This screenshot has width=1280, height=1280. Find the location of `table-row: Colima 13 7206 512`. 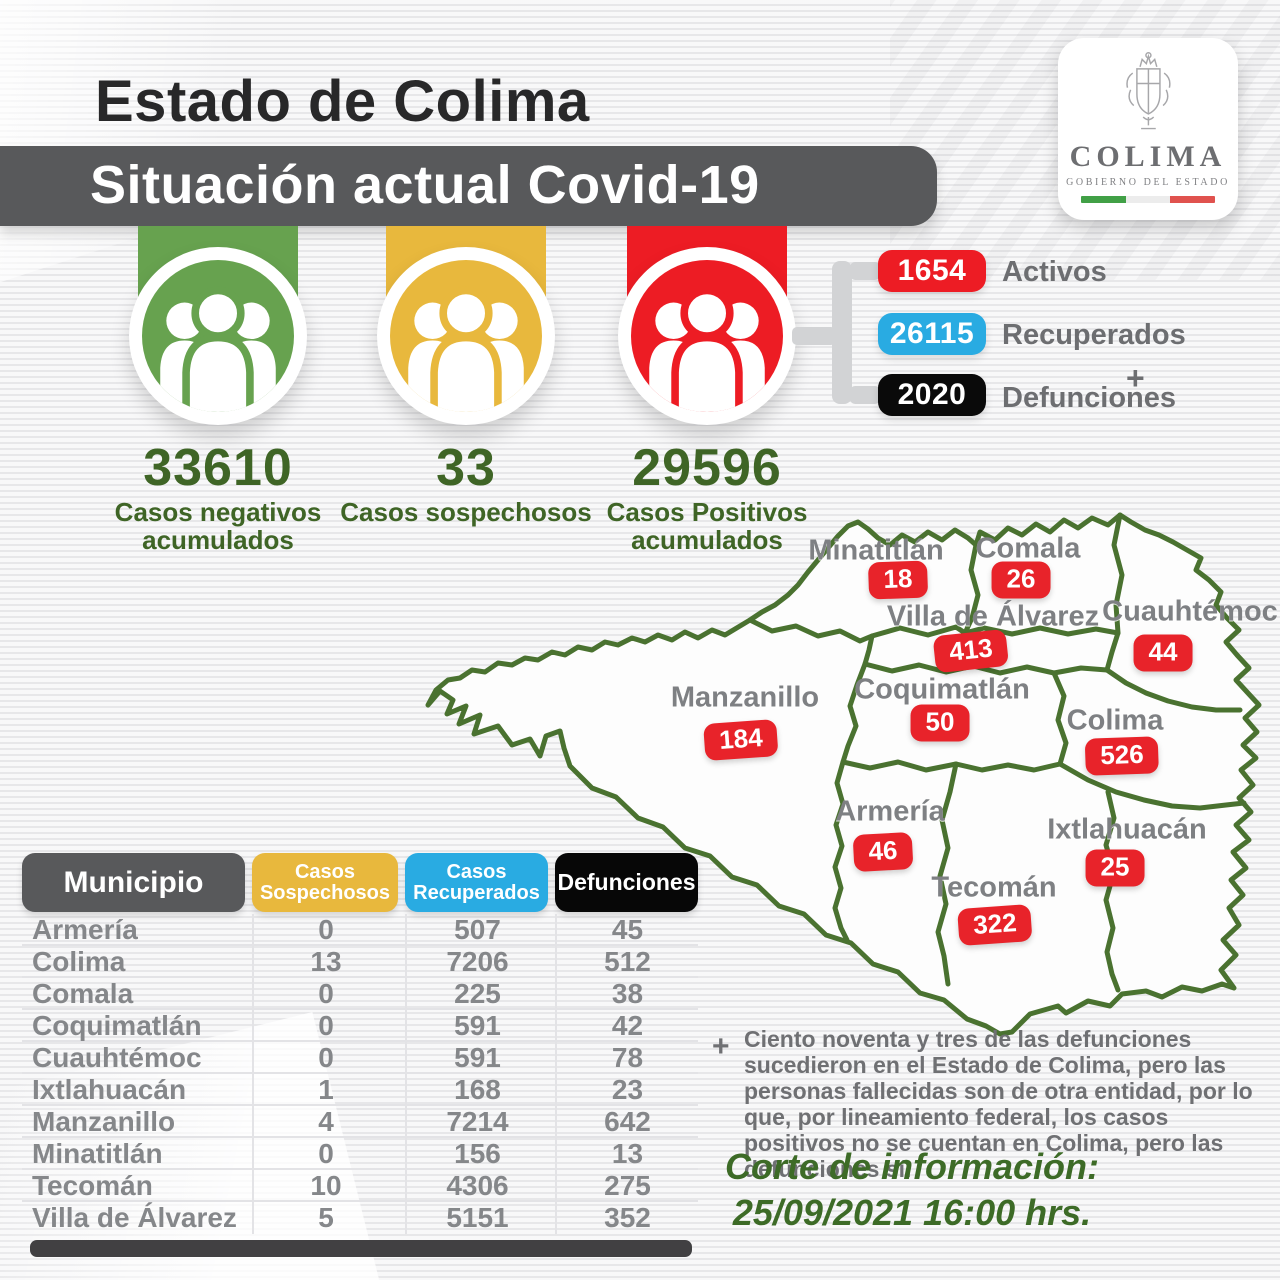

table-row: Colima 13 7206 512 is located at coordinates (360, 962).